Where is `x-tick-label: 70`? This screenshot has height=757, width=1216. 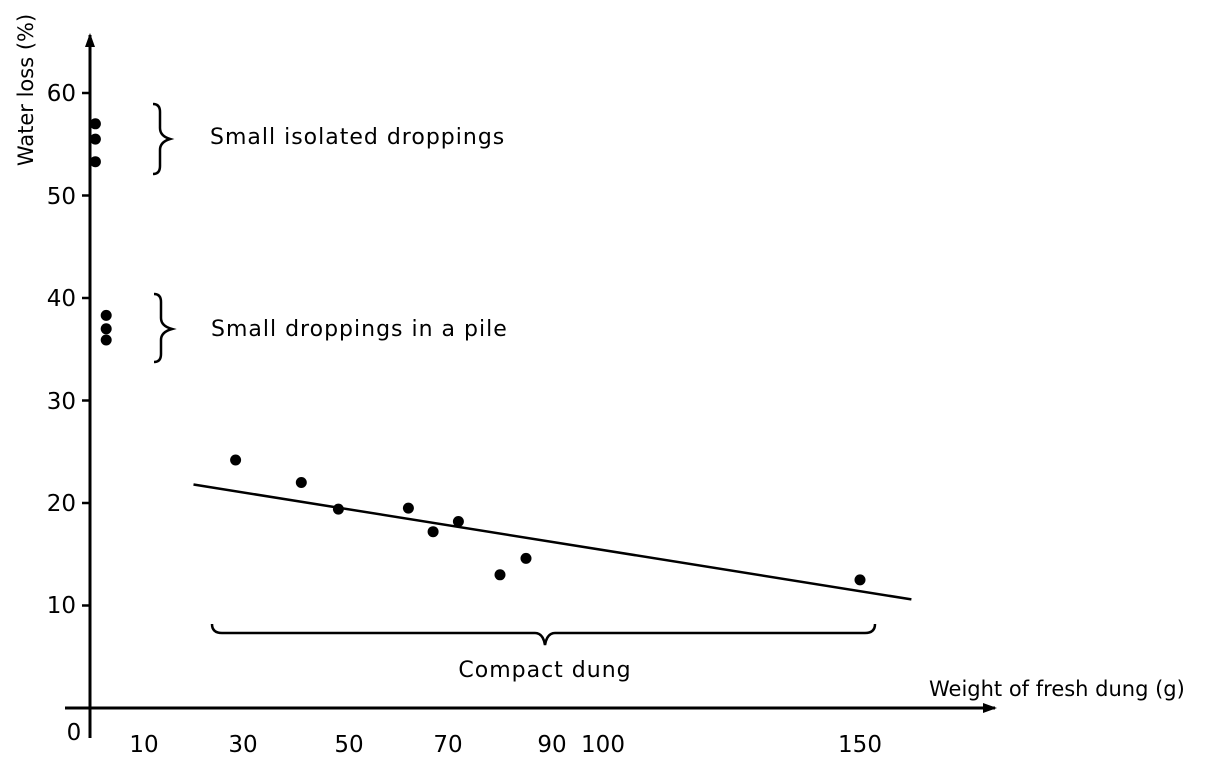 x-tick-label: 70 is located at coordinates (447, 744).